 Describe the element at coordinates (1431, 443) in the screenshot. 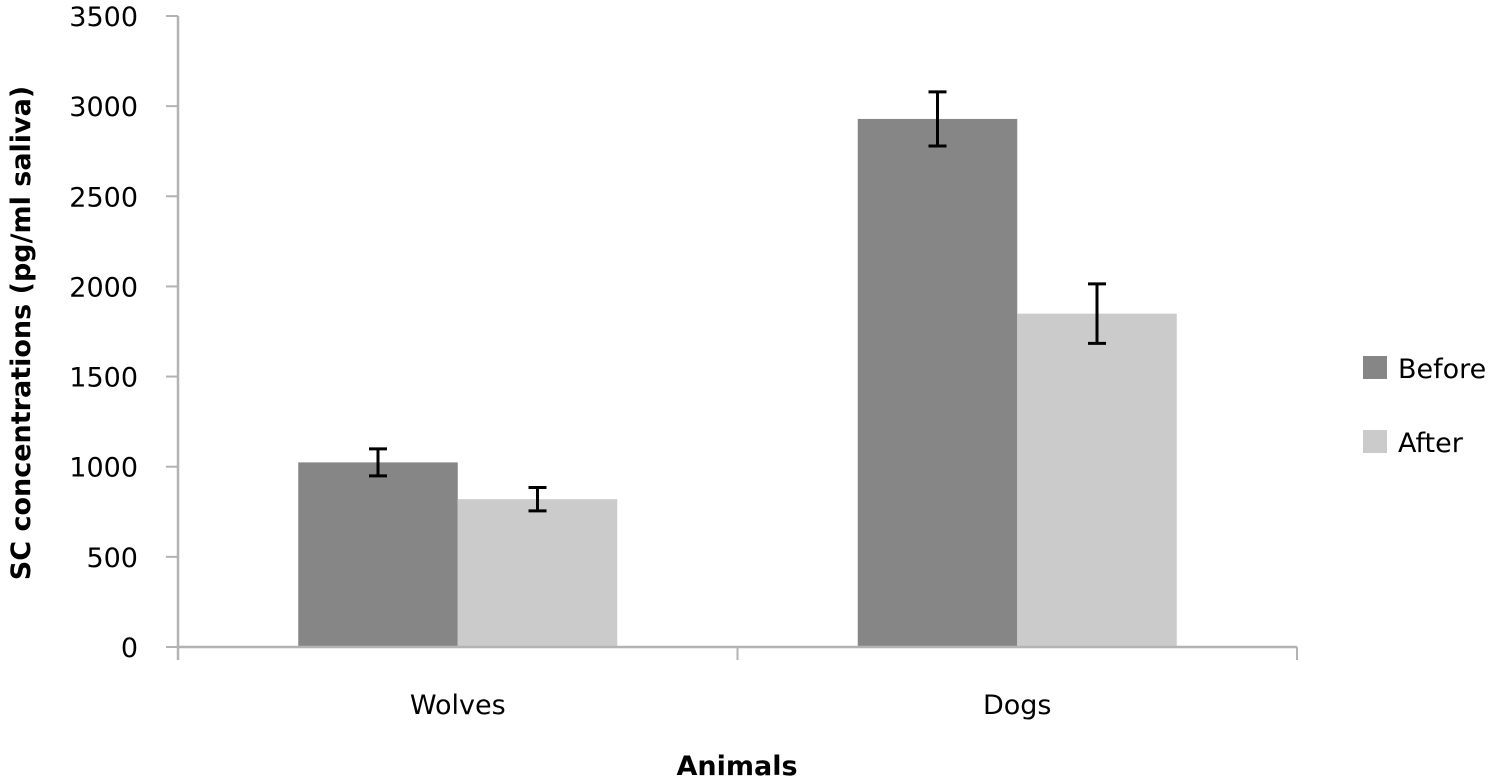

I see `legend-label: After` at that location.